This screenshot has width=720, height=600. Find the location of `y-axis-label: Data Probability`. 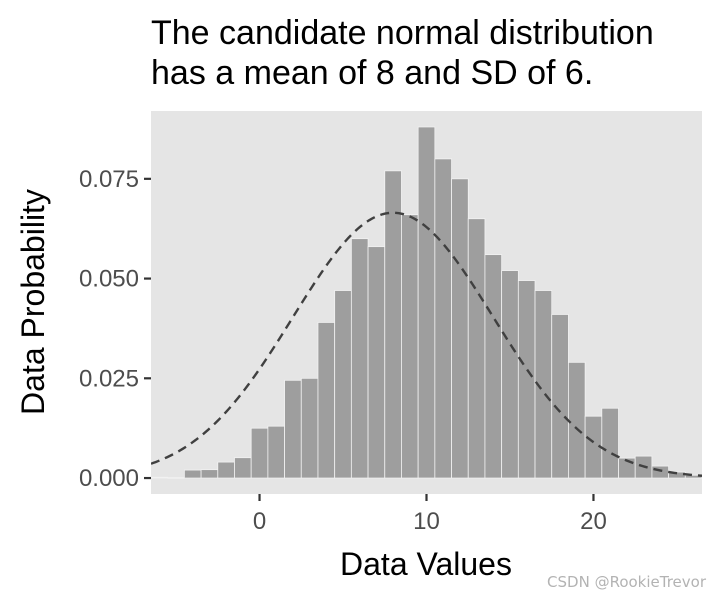

y-axis-label: Data Probability is located at coordinates (33, 302).